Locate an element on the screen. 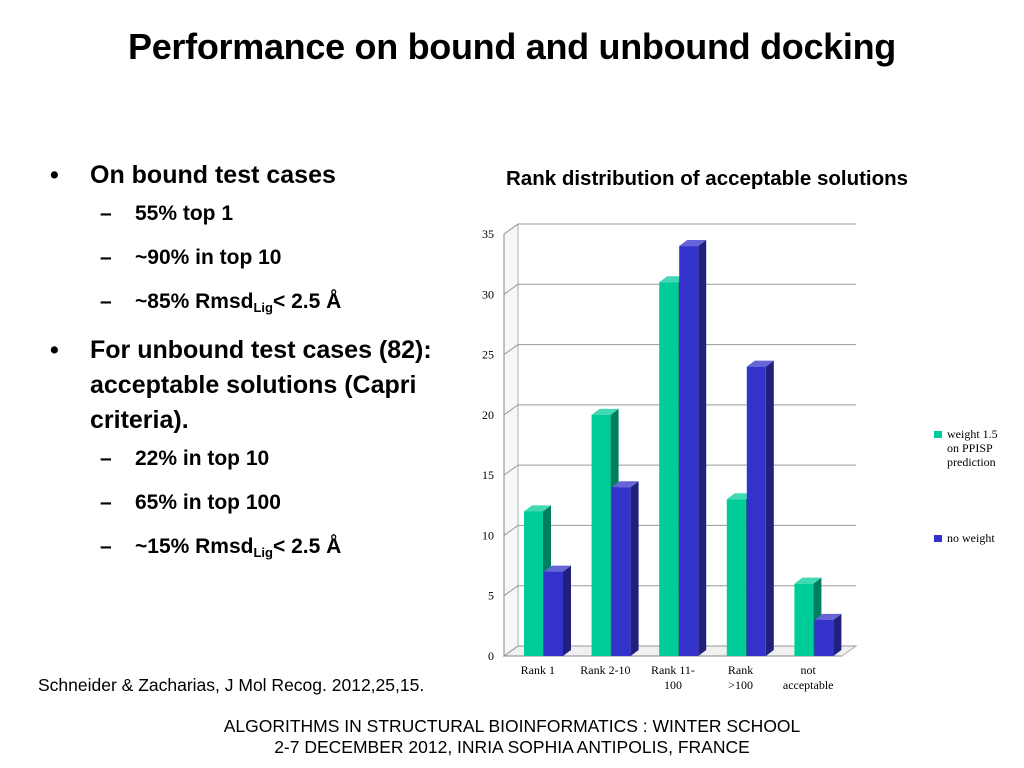  y-tick-label: 15 is located at coordinates (488, 475).